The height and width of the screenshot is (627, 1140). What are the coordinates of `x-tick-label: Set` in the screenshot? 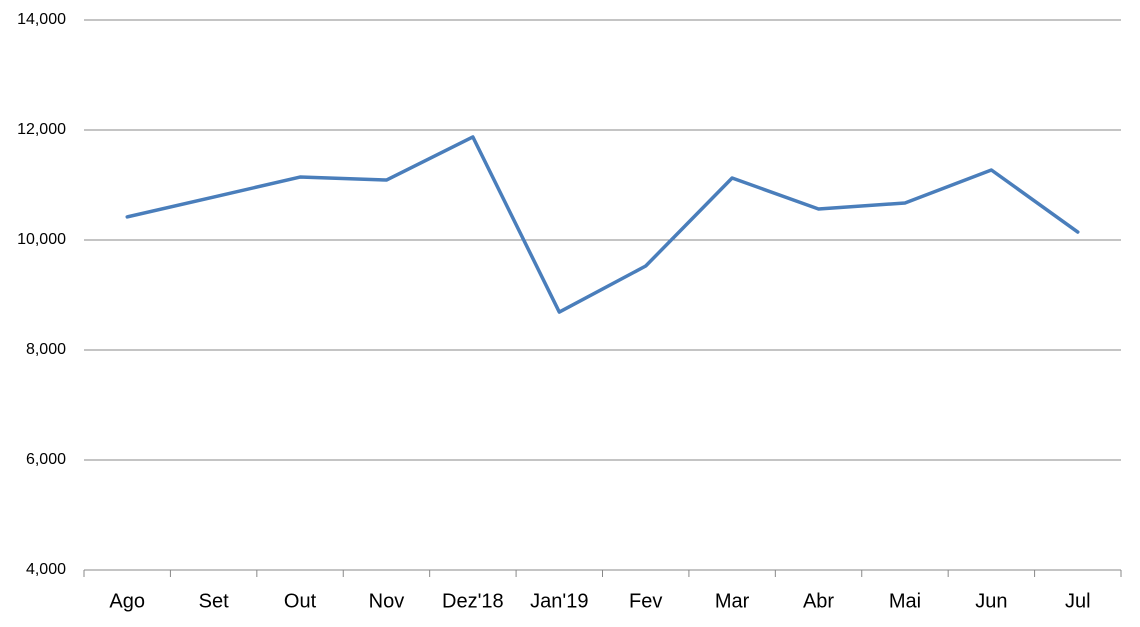 It's located at (214, 601).